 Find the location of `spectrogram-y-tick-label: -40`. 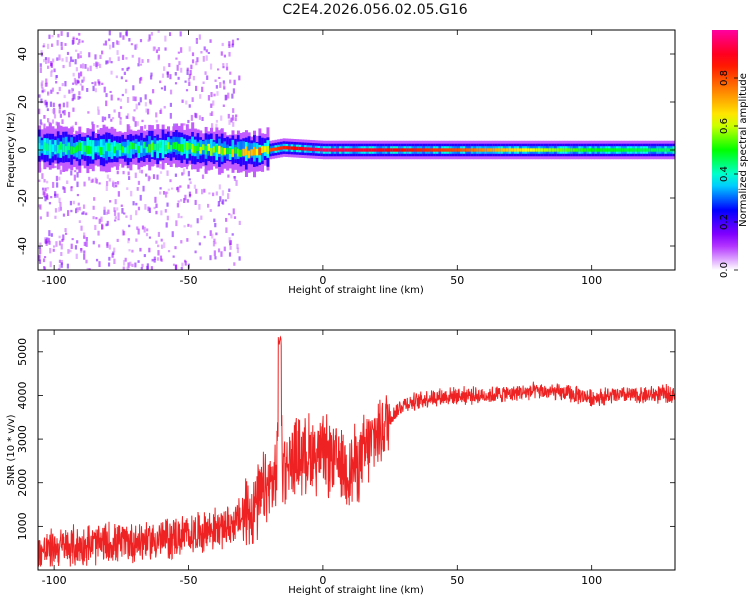

spectrogram-y-tick-label: -40 is located at coordinates (22, 246).